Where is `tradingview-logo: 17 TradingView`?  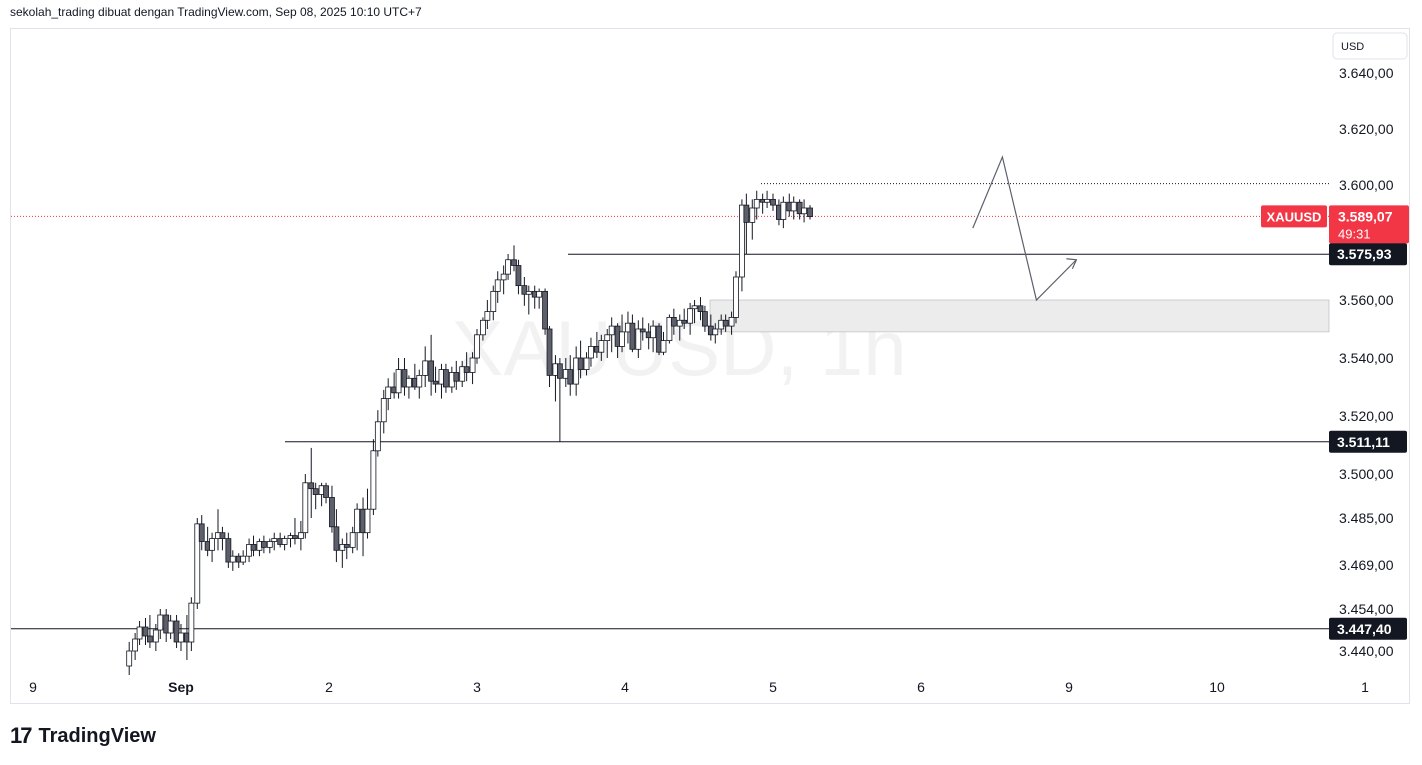 tradingview-logo: 17 TradingView is located at coordinates (83, 736).